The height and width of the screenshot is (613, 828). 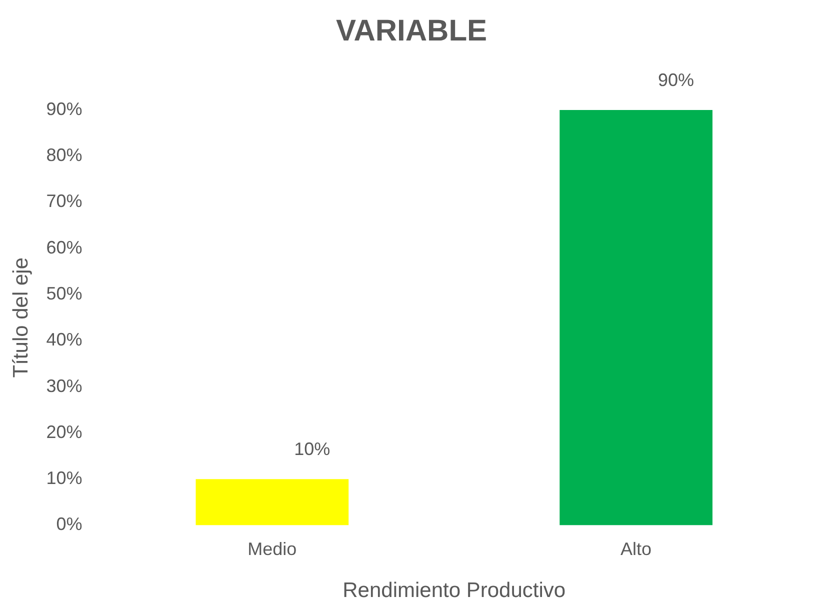 I want to click on data-label: 10%, so click(x=312, y=449).